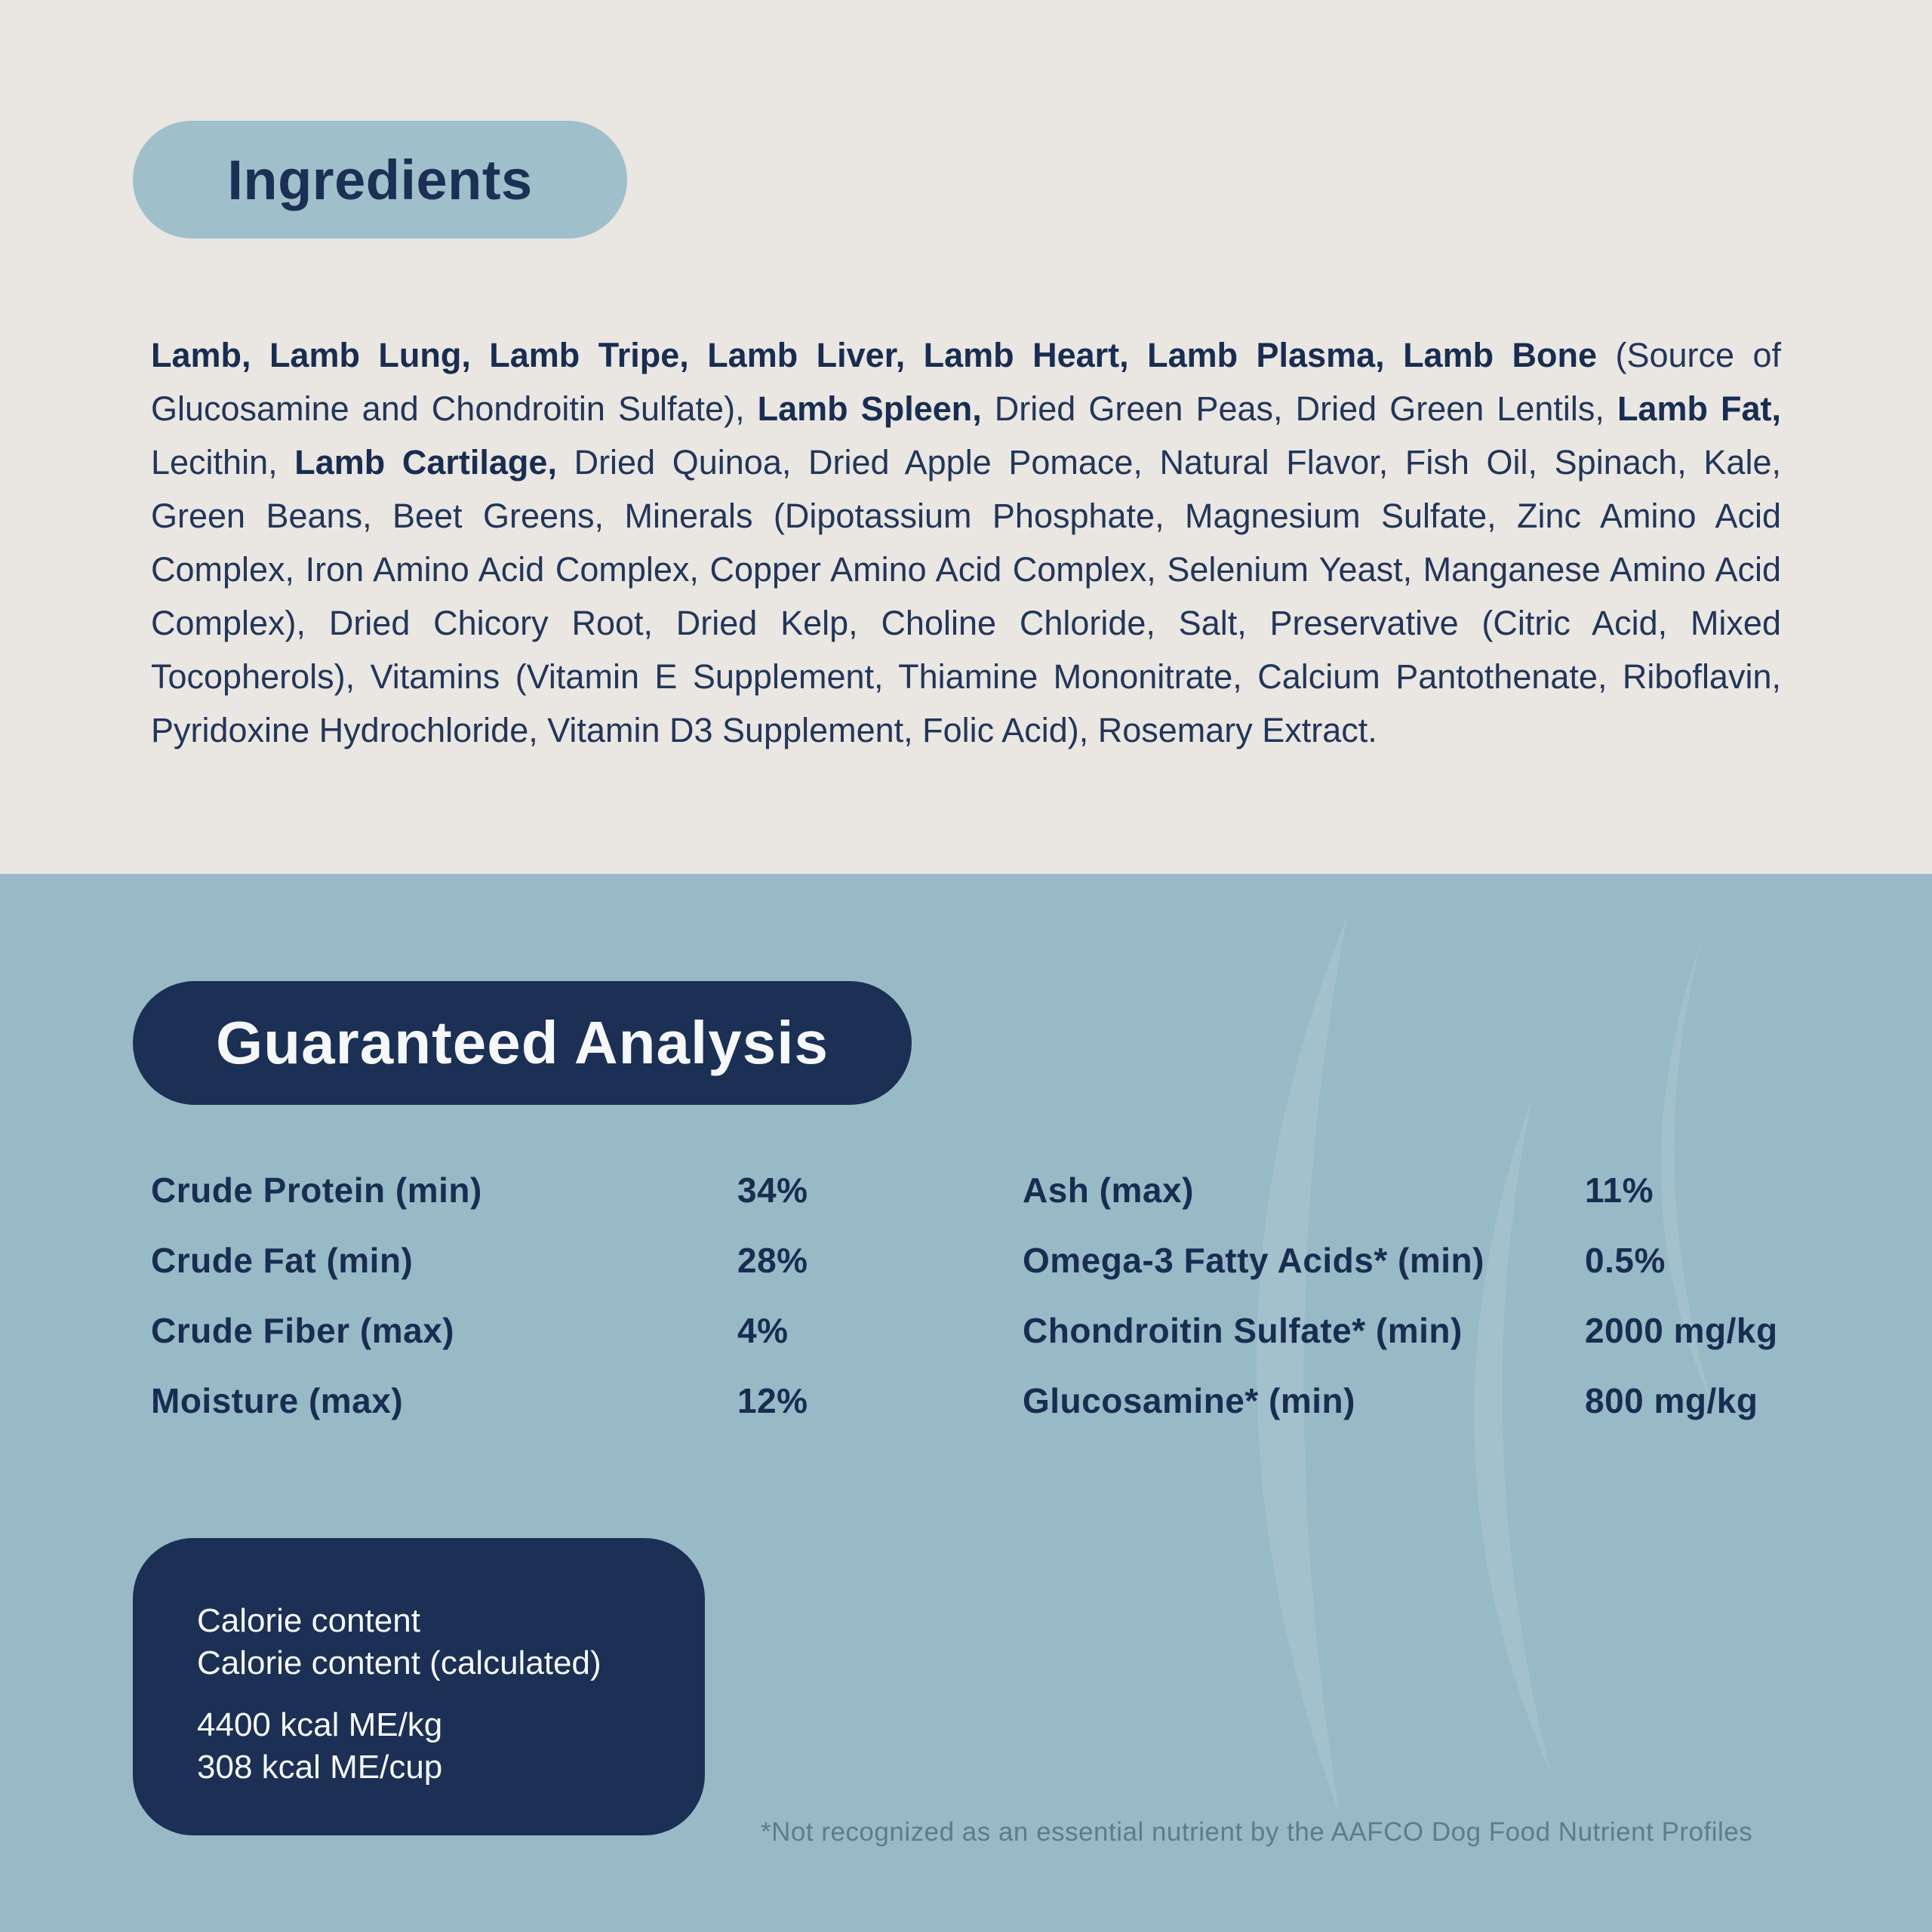 The width and height of the screenshot is (1932, 1932). I want to click on calorie-content-calculated-label: Calorie content (calculated), so click(399, 1662).